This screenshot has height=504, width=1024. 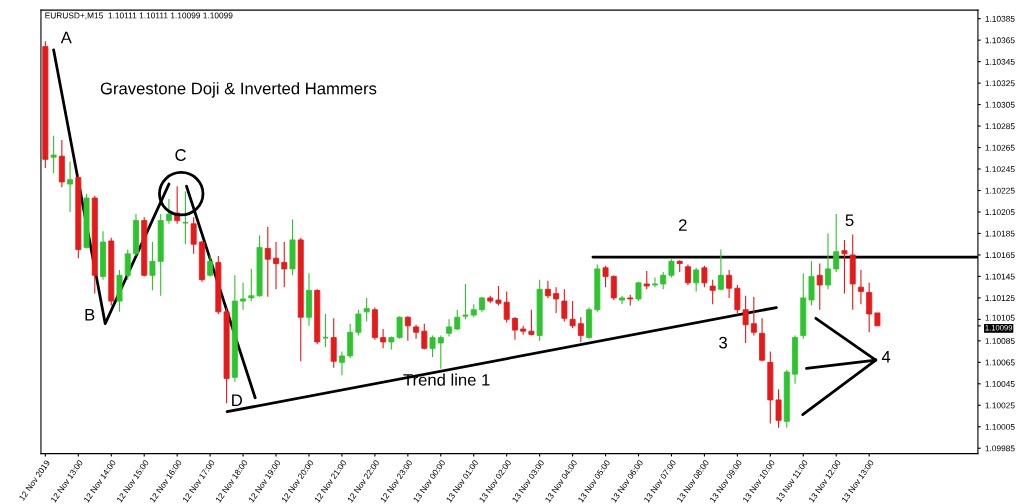 I want to click on y-tick-label: 1.10205, so click(x=1000, y=212).